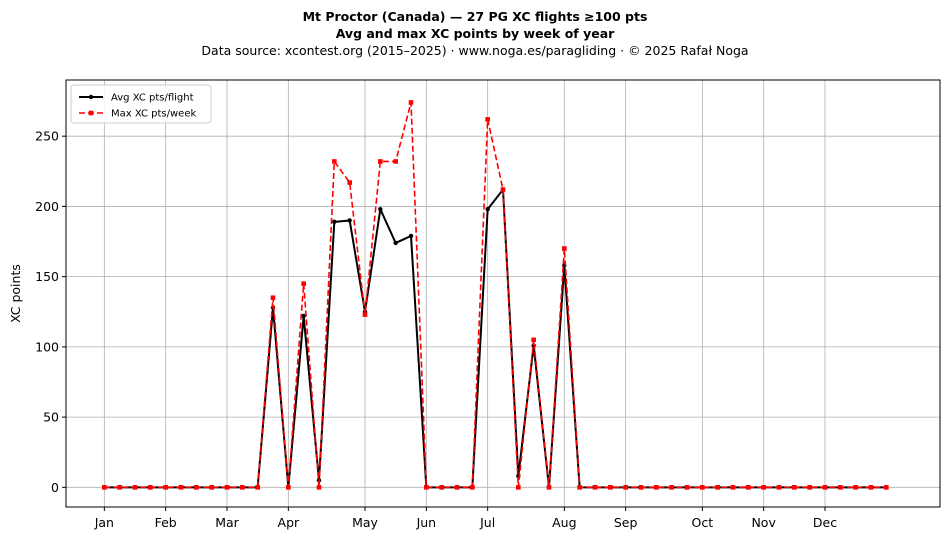 The width and height of the screenshot is (950, 539). Describe the element at coordinates (55, 487) in the screenshot. I see `y-tick-label: 0` at that location.